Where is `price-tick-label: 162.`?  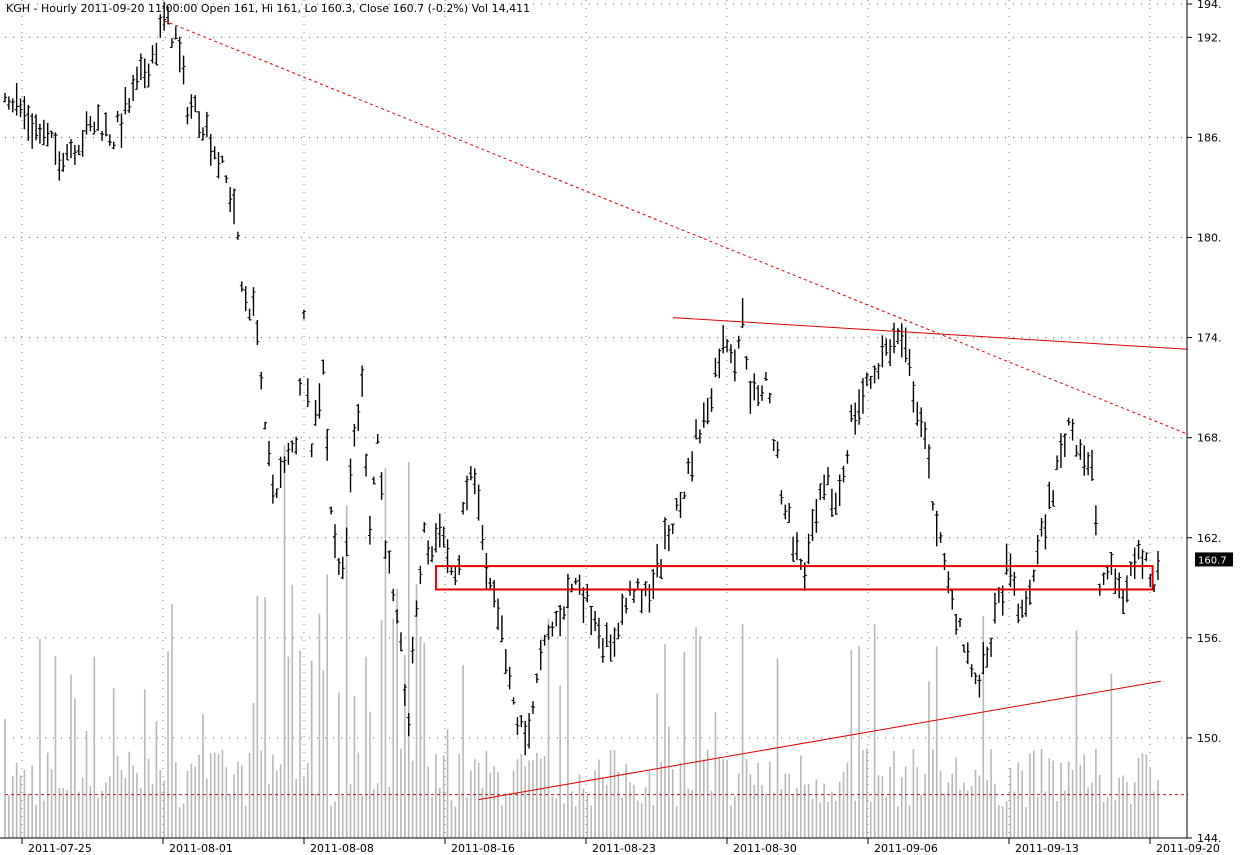 price-tick-label: 162. is located at coordinates (1209, 538).